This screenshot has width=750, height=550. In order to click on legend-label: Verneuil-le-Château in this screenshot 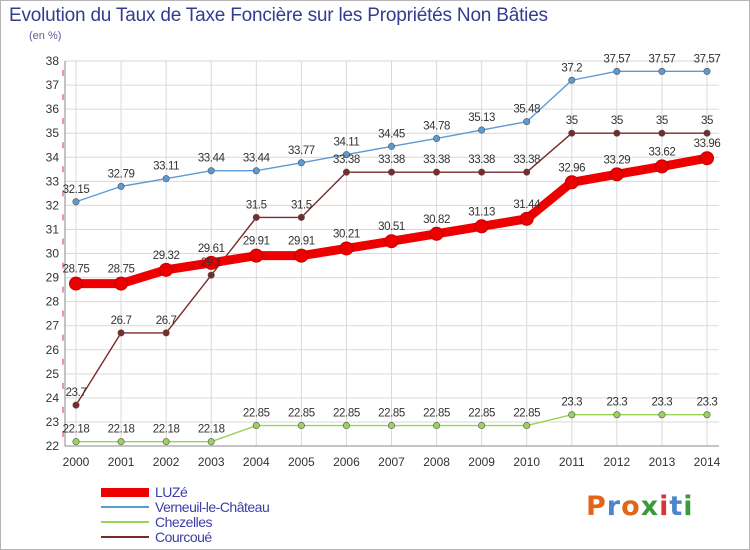, I will do `click(212, 507)`.